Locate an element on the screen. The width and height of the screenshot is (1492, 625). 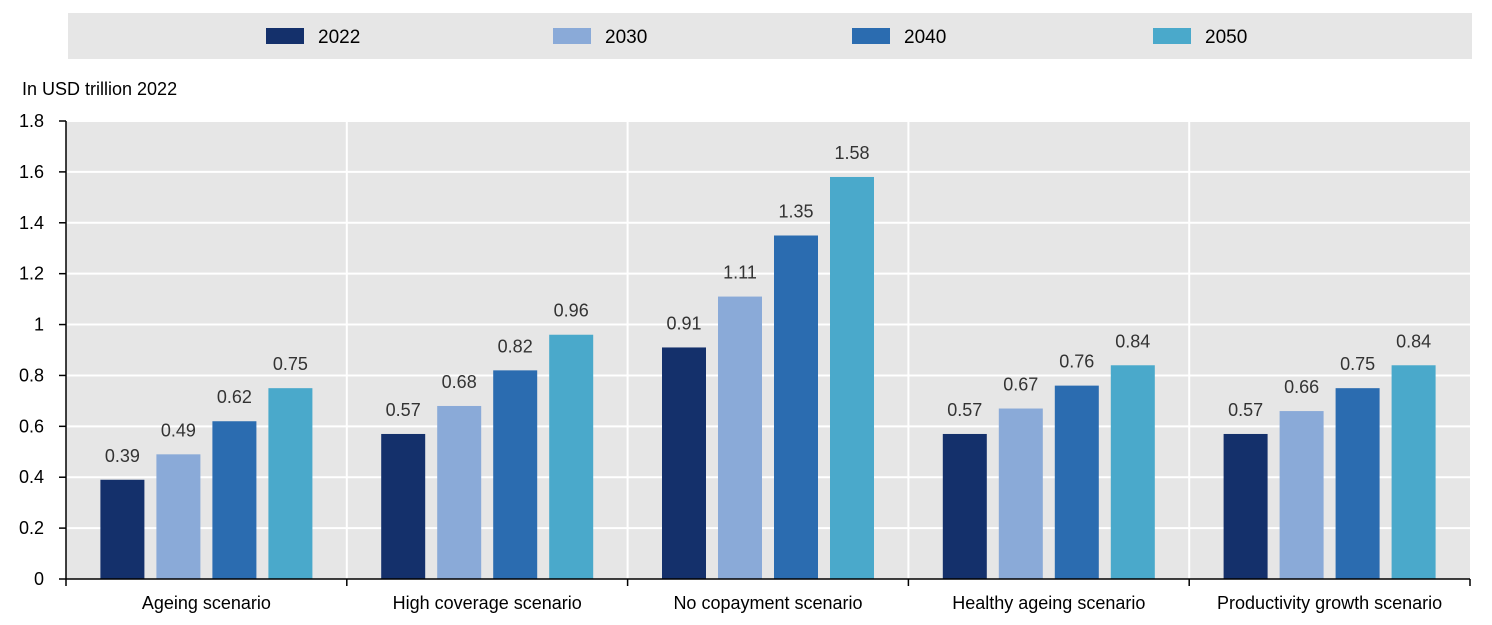
y-tick-label: 0.6 is located at coordinates (31, 426).